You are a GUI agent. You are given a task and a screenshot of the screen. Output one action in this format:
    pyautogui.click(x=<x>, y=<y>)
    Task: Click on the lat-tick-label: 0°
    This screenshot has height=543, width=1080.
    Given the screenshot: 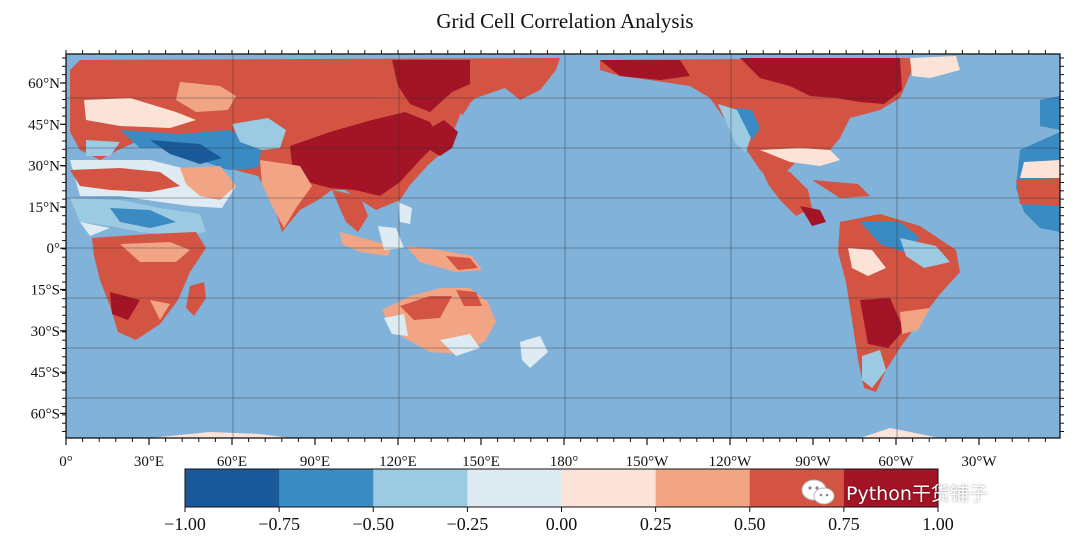 What is the action you would take?
    pyautogui.click(x=54, y=249)
    